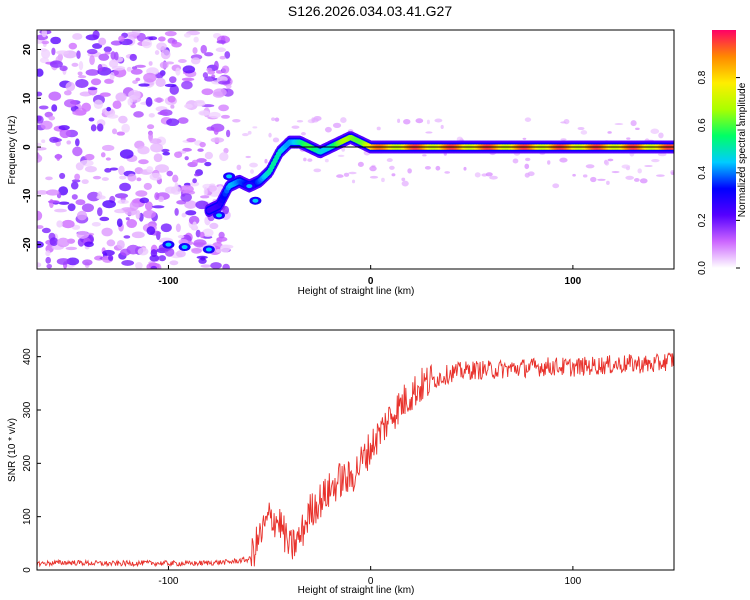 This screenshot has width=750, height=600. What do you see at coordinates (27, 50) in the screenshot?
I see `y-tick-label: 20` at bounding box center [27, 50].